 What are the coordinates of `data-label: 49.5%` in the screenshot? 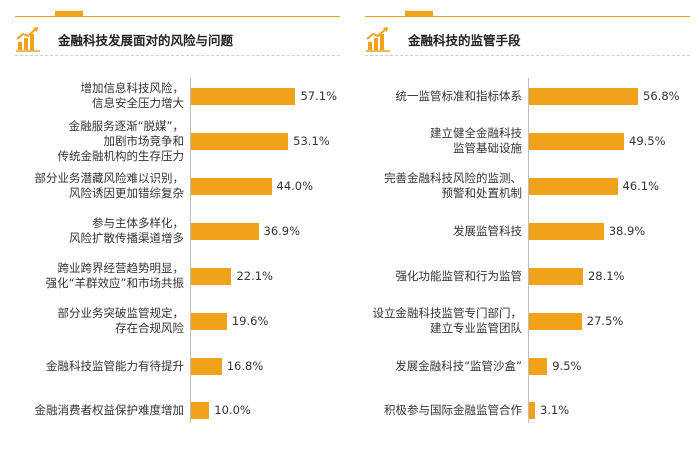 It's located at (647, 140).